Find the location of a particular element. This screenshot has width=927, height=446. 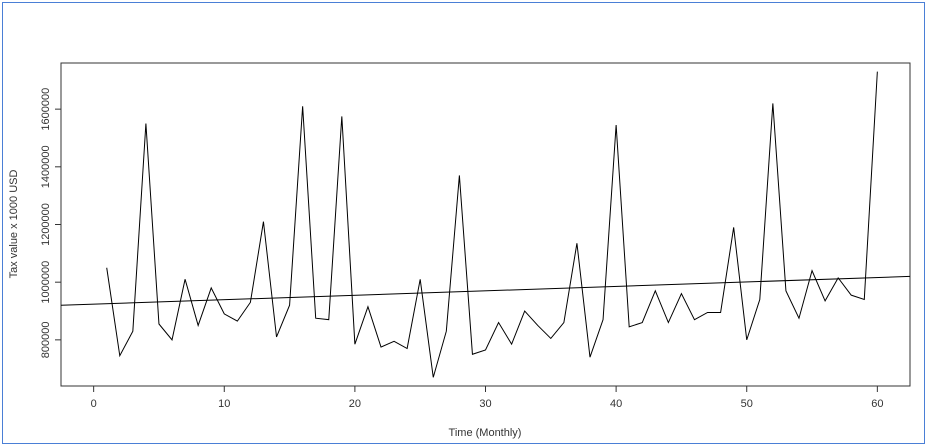

y-axis: 800000 1000000 1200000 1400000 1600000 is located at coordinates (50, 223).